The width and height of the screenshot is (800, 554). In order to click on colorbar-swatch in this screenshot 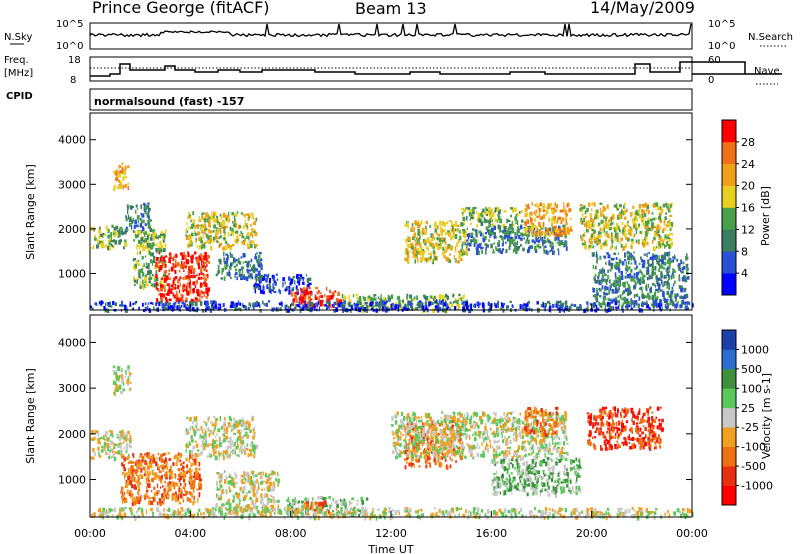, I will do `click(729, 153)`.